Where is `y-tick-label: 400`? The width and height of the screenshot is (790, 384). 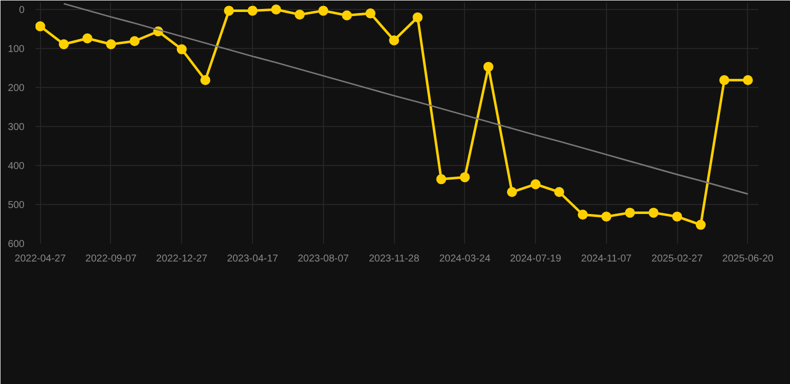 y-tick-label: 400 is located at coordinates (16, 166).